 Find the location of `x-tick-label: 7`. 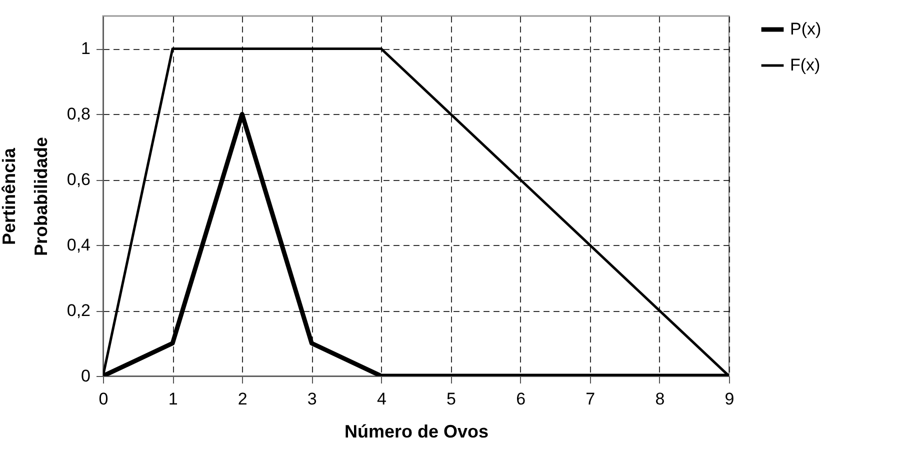

x-tick-label: 7 is located at coordinates (591, 399).